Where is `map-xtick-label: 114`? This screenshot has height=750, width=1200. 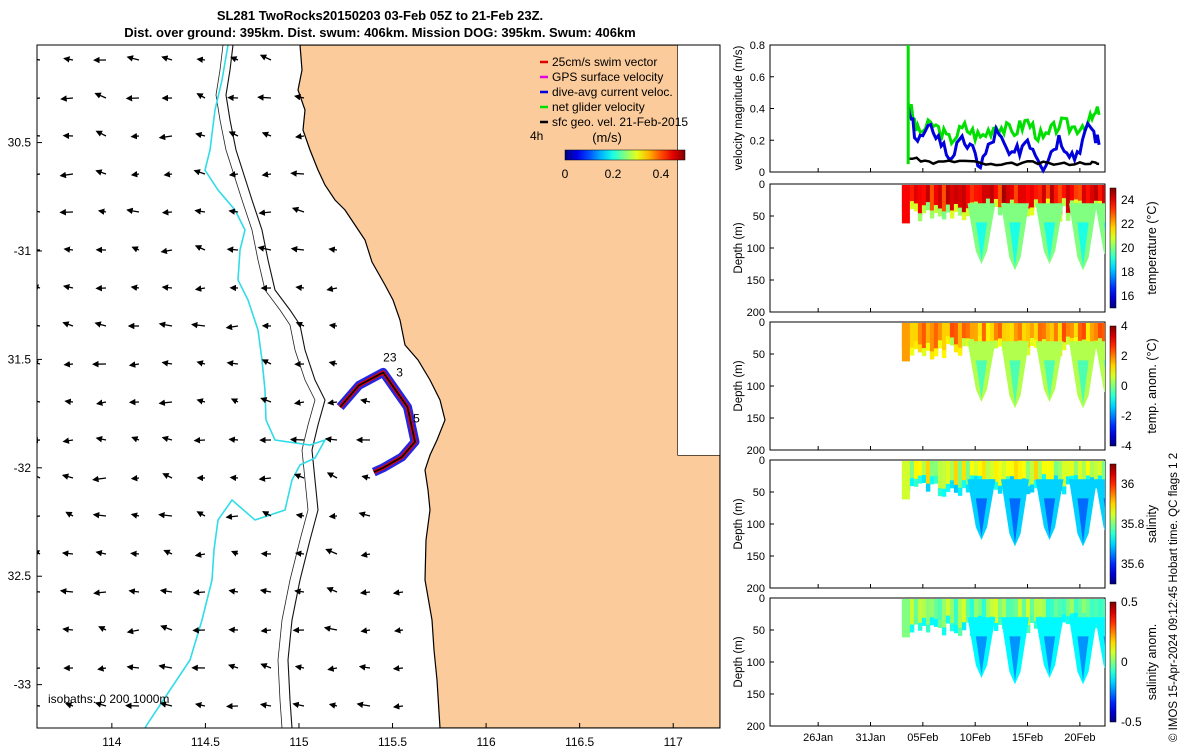
map-xtick-label: 114 is located at coordinates (111, 742).